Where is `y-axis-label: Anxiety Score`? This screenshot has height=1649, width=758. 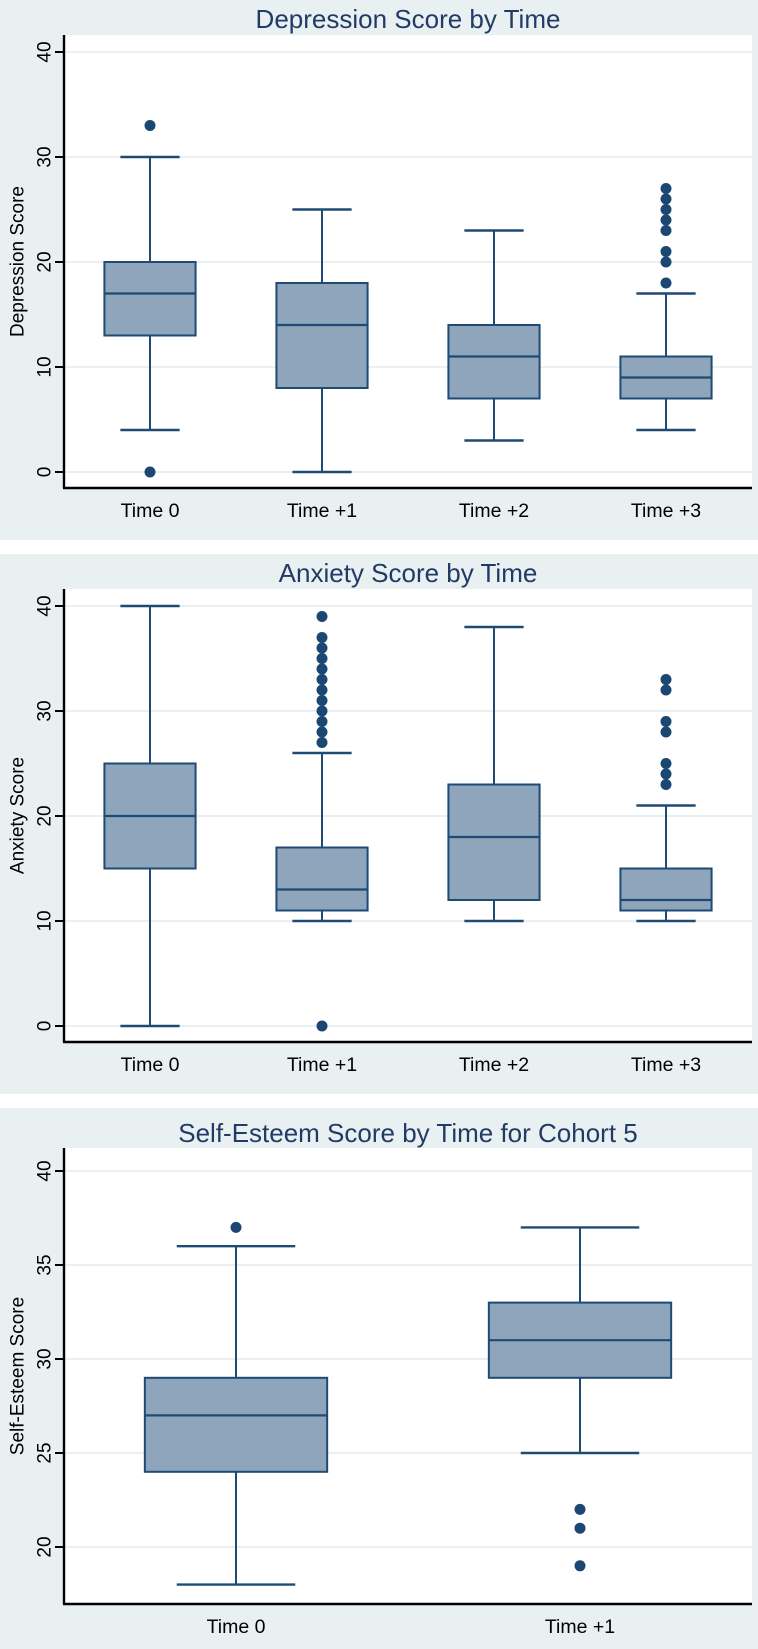 y-axis-label: Anxiety Score is located at coordinates (18, 815).